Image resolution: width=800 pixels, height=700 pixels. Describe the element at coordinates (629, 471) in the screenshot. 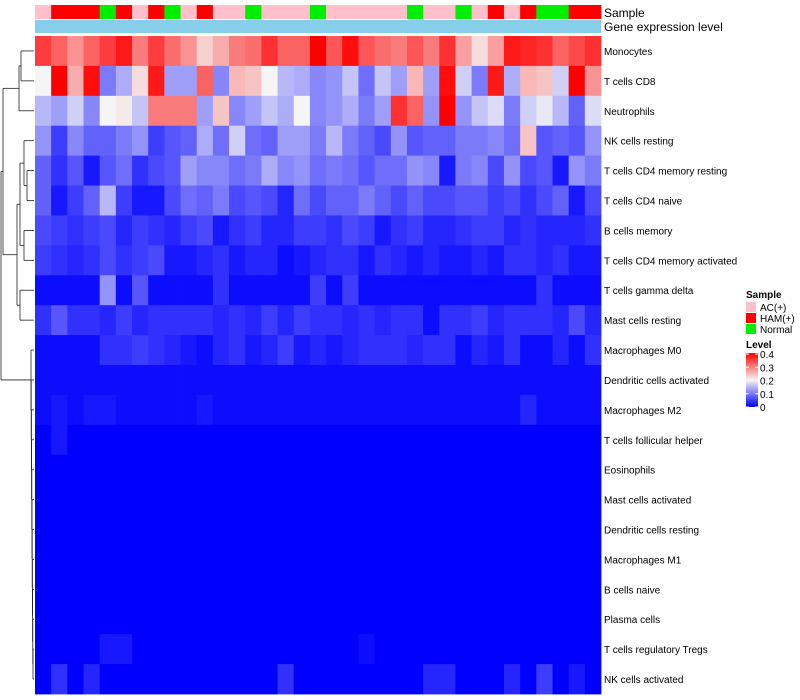

I see `row-label: Eosinophils` at that location.